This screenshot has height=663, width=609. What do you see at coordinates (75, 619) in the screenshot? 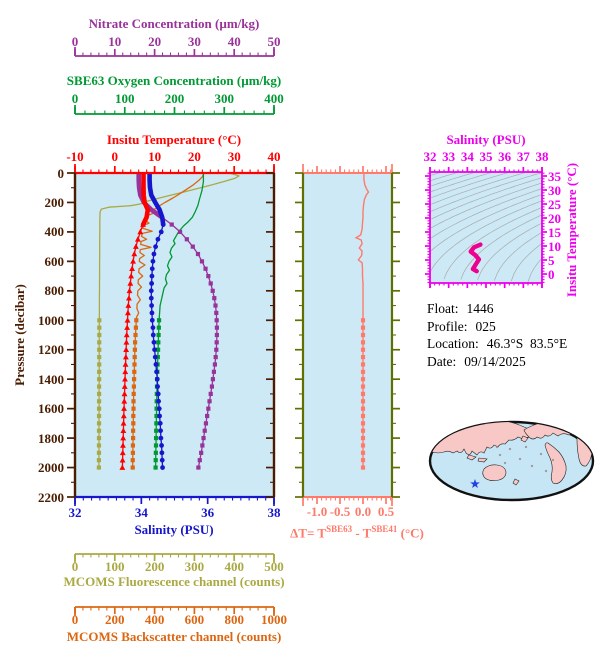
I see `backscatter-tick-label: 0` at bounding box center [75, 619].